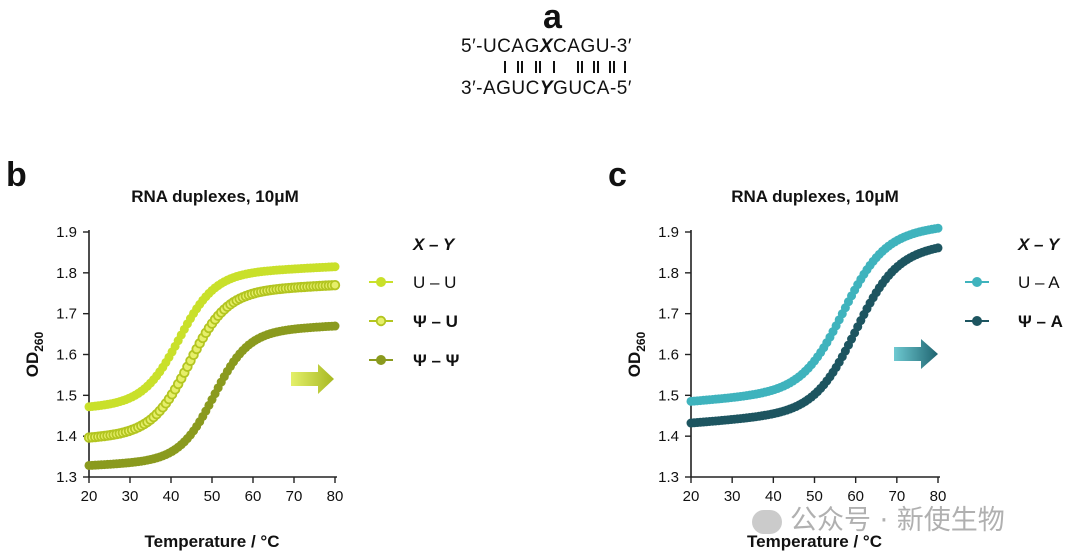  Describe the element at coordinates (592, 46) in the screenshot. I see `seq-top-right: CAGU-3′` at that location.